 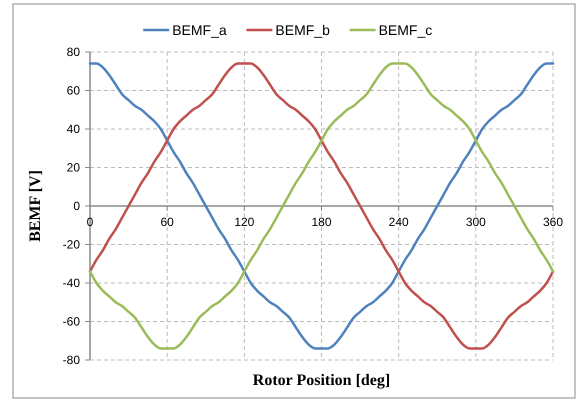 I want to click on x-tick-label: 0, so click(x=90, y=222).